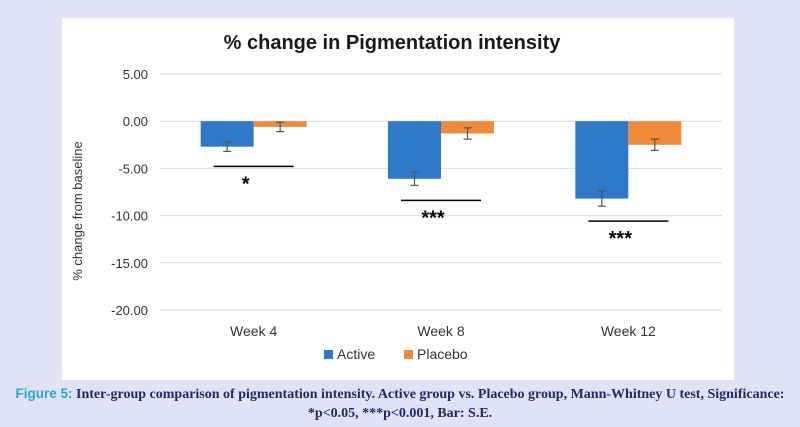 The image size is (800, 427). I want to click on y-tick-label: -10.00, so click(129, 216).